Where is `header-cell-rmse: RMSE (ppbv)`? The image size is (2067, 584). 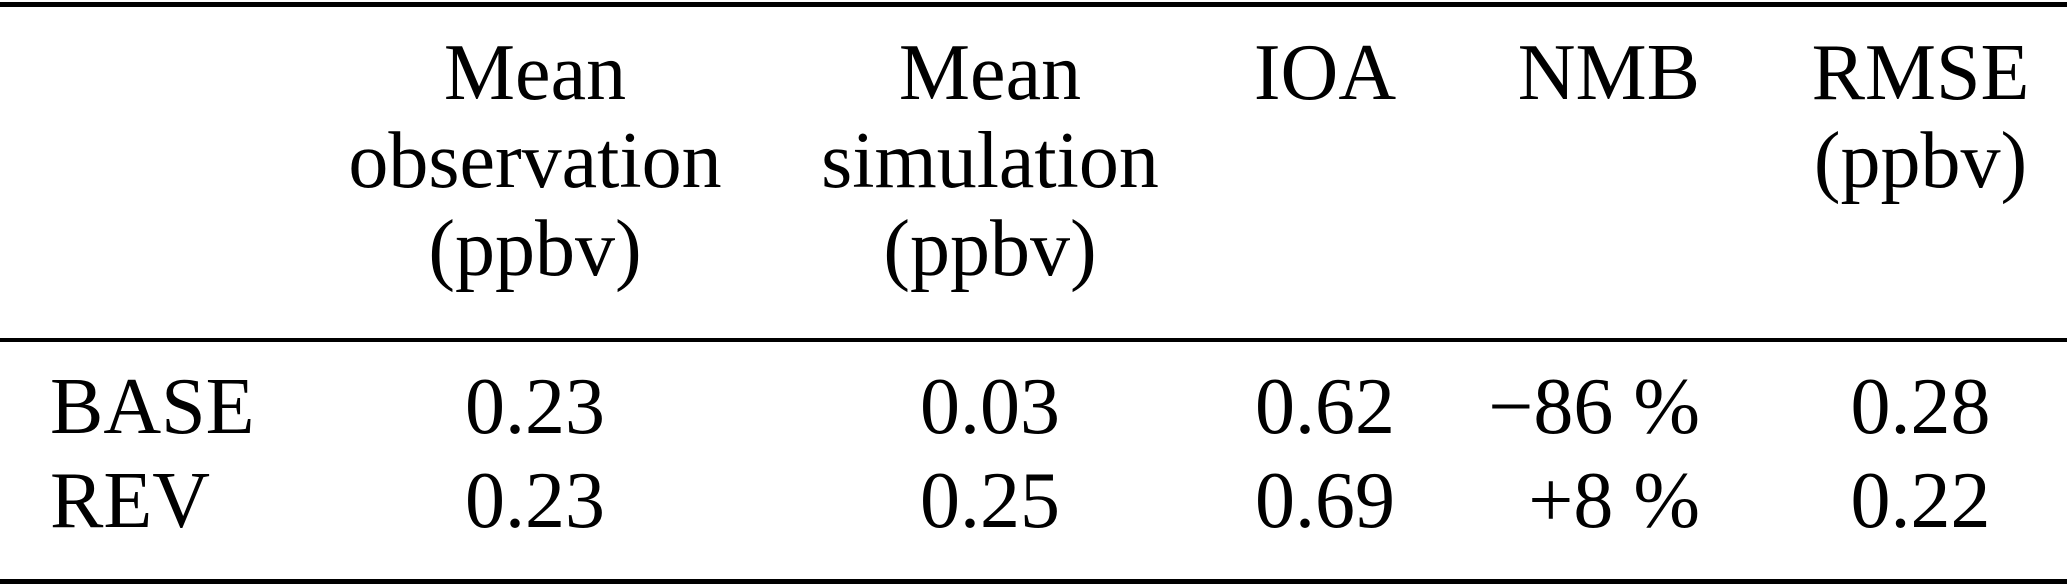 header-cell-rmse: RMSE (ppbv) is located at coordinates (1933, 173).